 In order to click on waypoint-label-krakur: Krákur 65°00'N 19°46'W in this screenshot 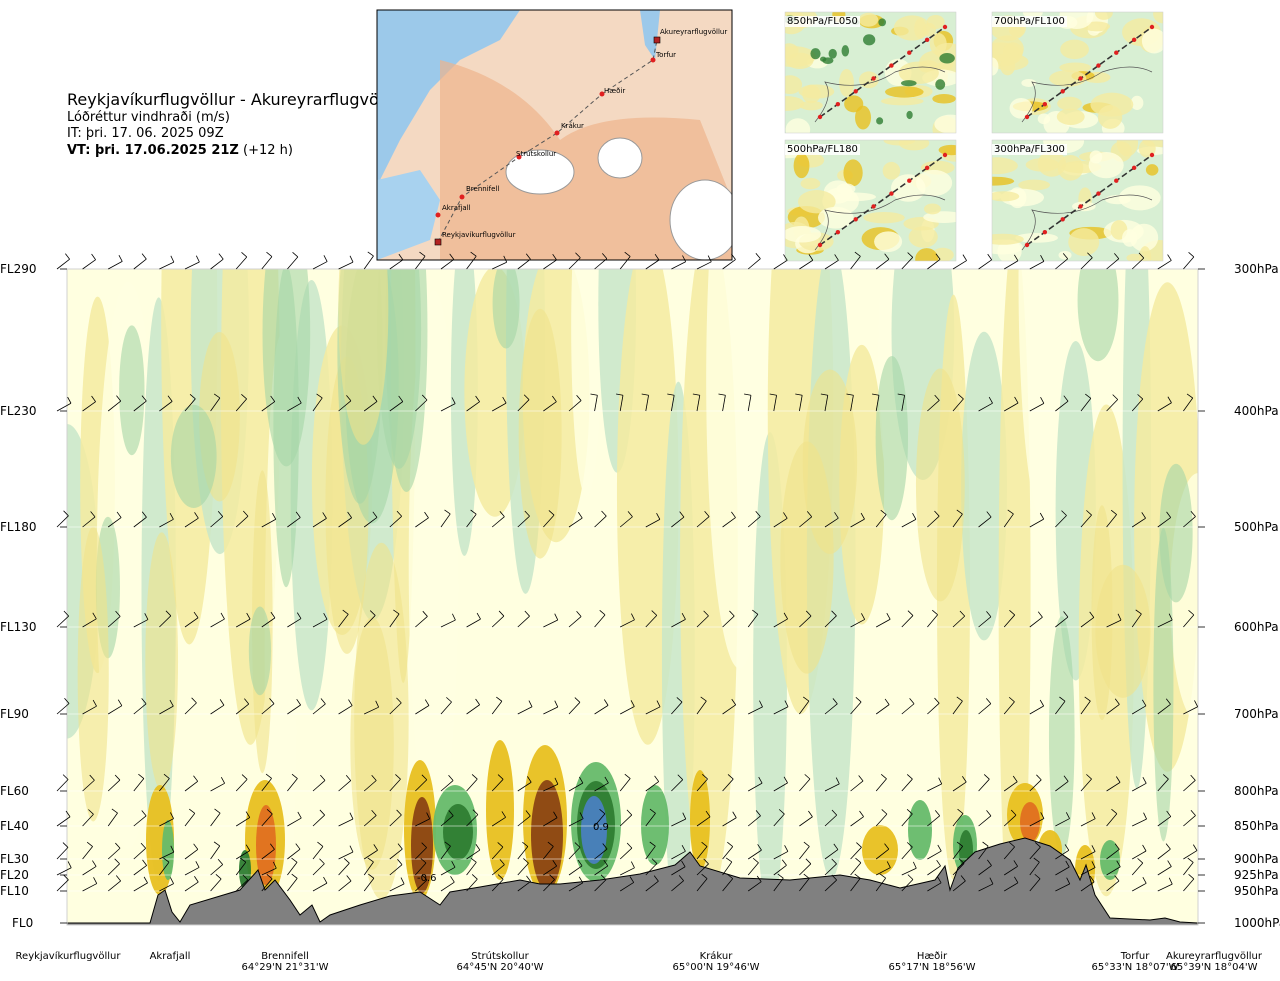, I will do `click(716, 962)`.